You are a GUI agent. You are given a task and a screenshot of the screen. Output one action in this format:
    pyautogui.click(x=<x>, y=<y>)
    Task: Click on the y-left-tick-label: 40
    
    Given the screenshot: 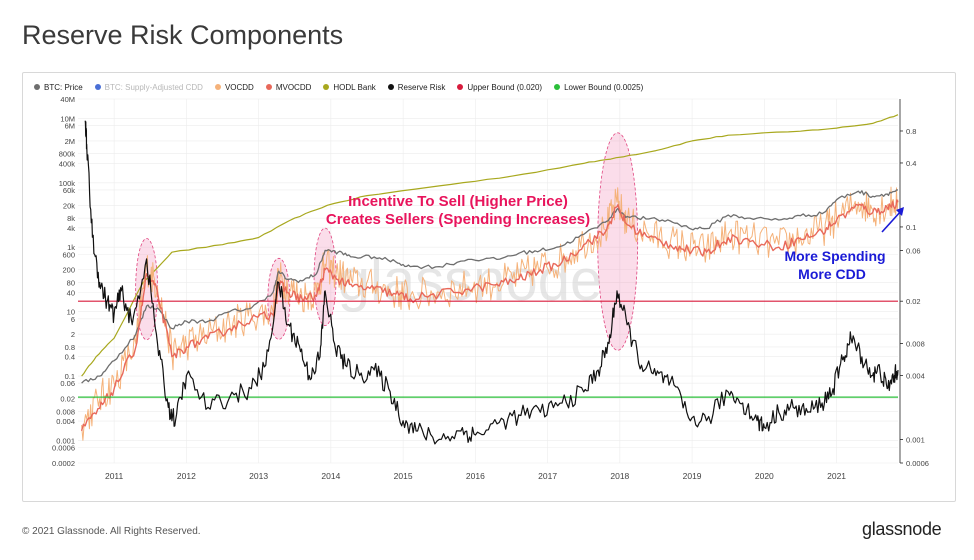 What is the action you would take?
    pyautogui.click(x=71, y=292)
    